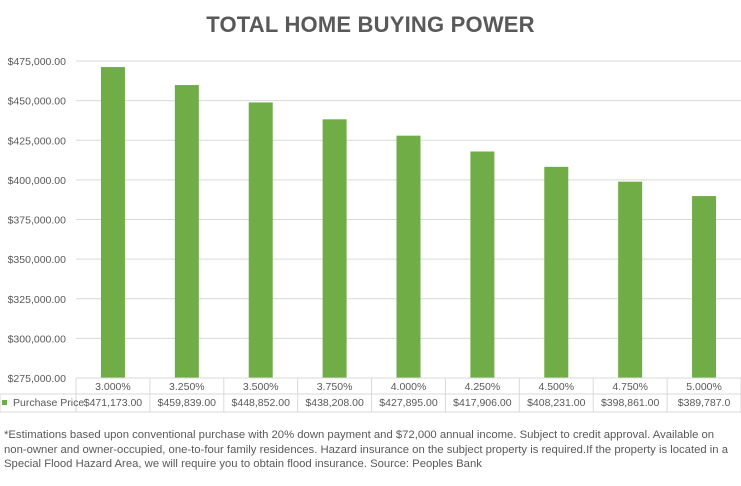  What do you see at coordinates (37, 62) in the screenshot?
I see `y-tick-label: $475,000.00` at bounding box center [37, 62].